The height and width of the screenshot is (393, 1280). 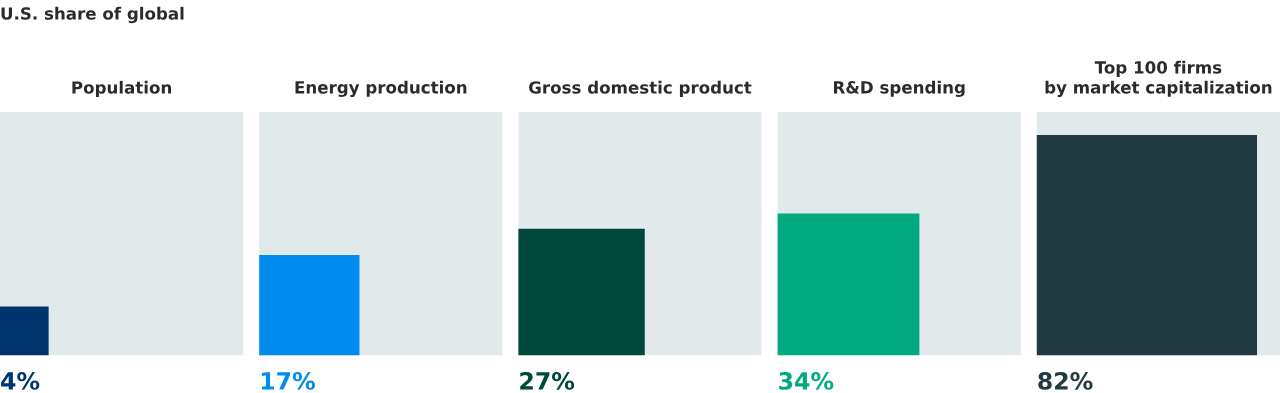 What do you see at coordinates (899, 88) in the screenshot?
I see `category-label: R&D spending` at bounding box center [899, 88].